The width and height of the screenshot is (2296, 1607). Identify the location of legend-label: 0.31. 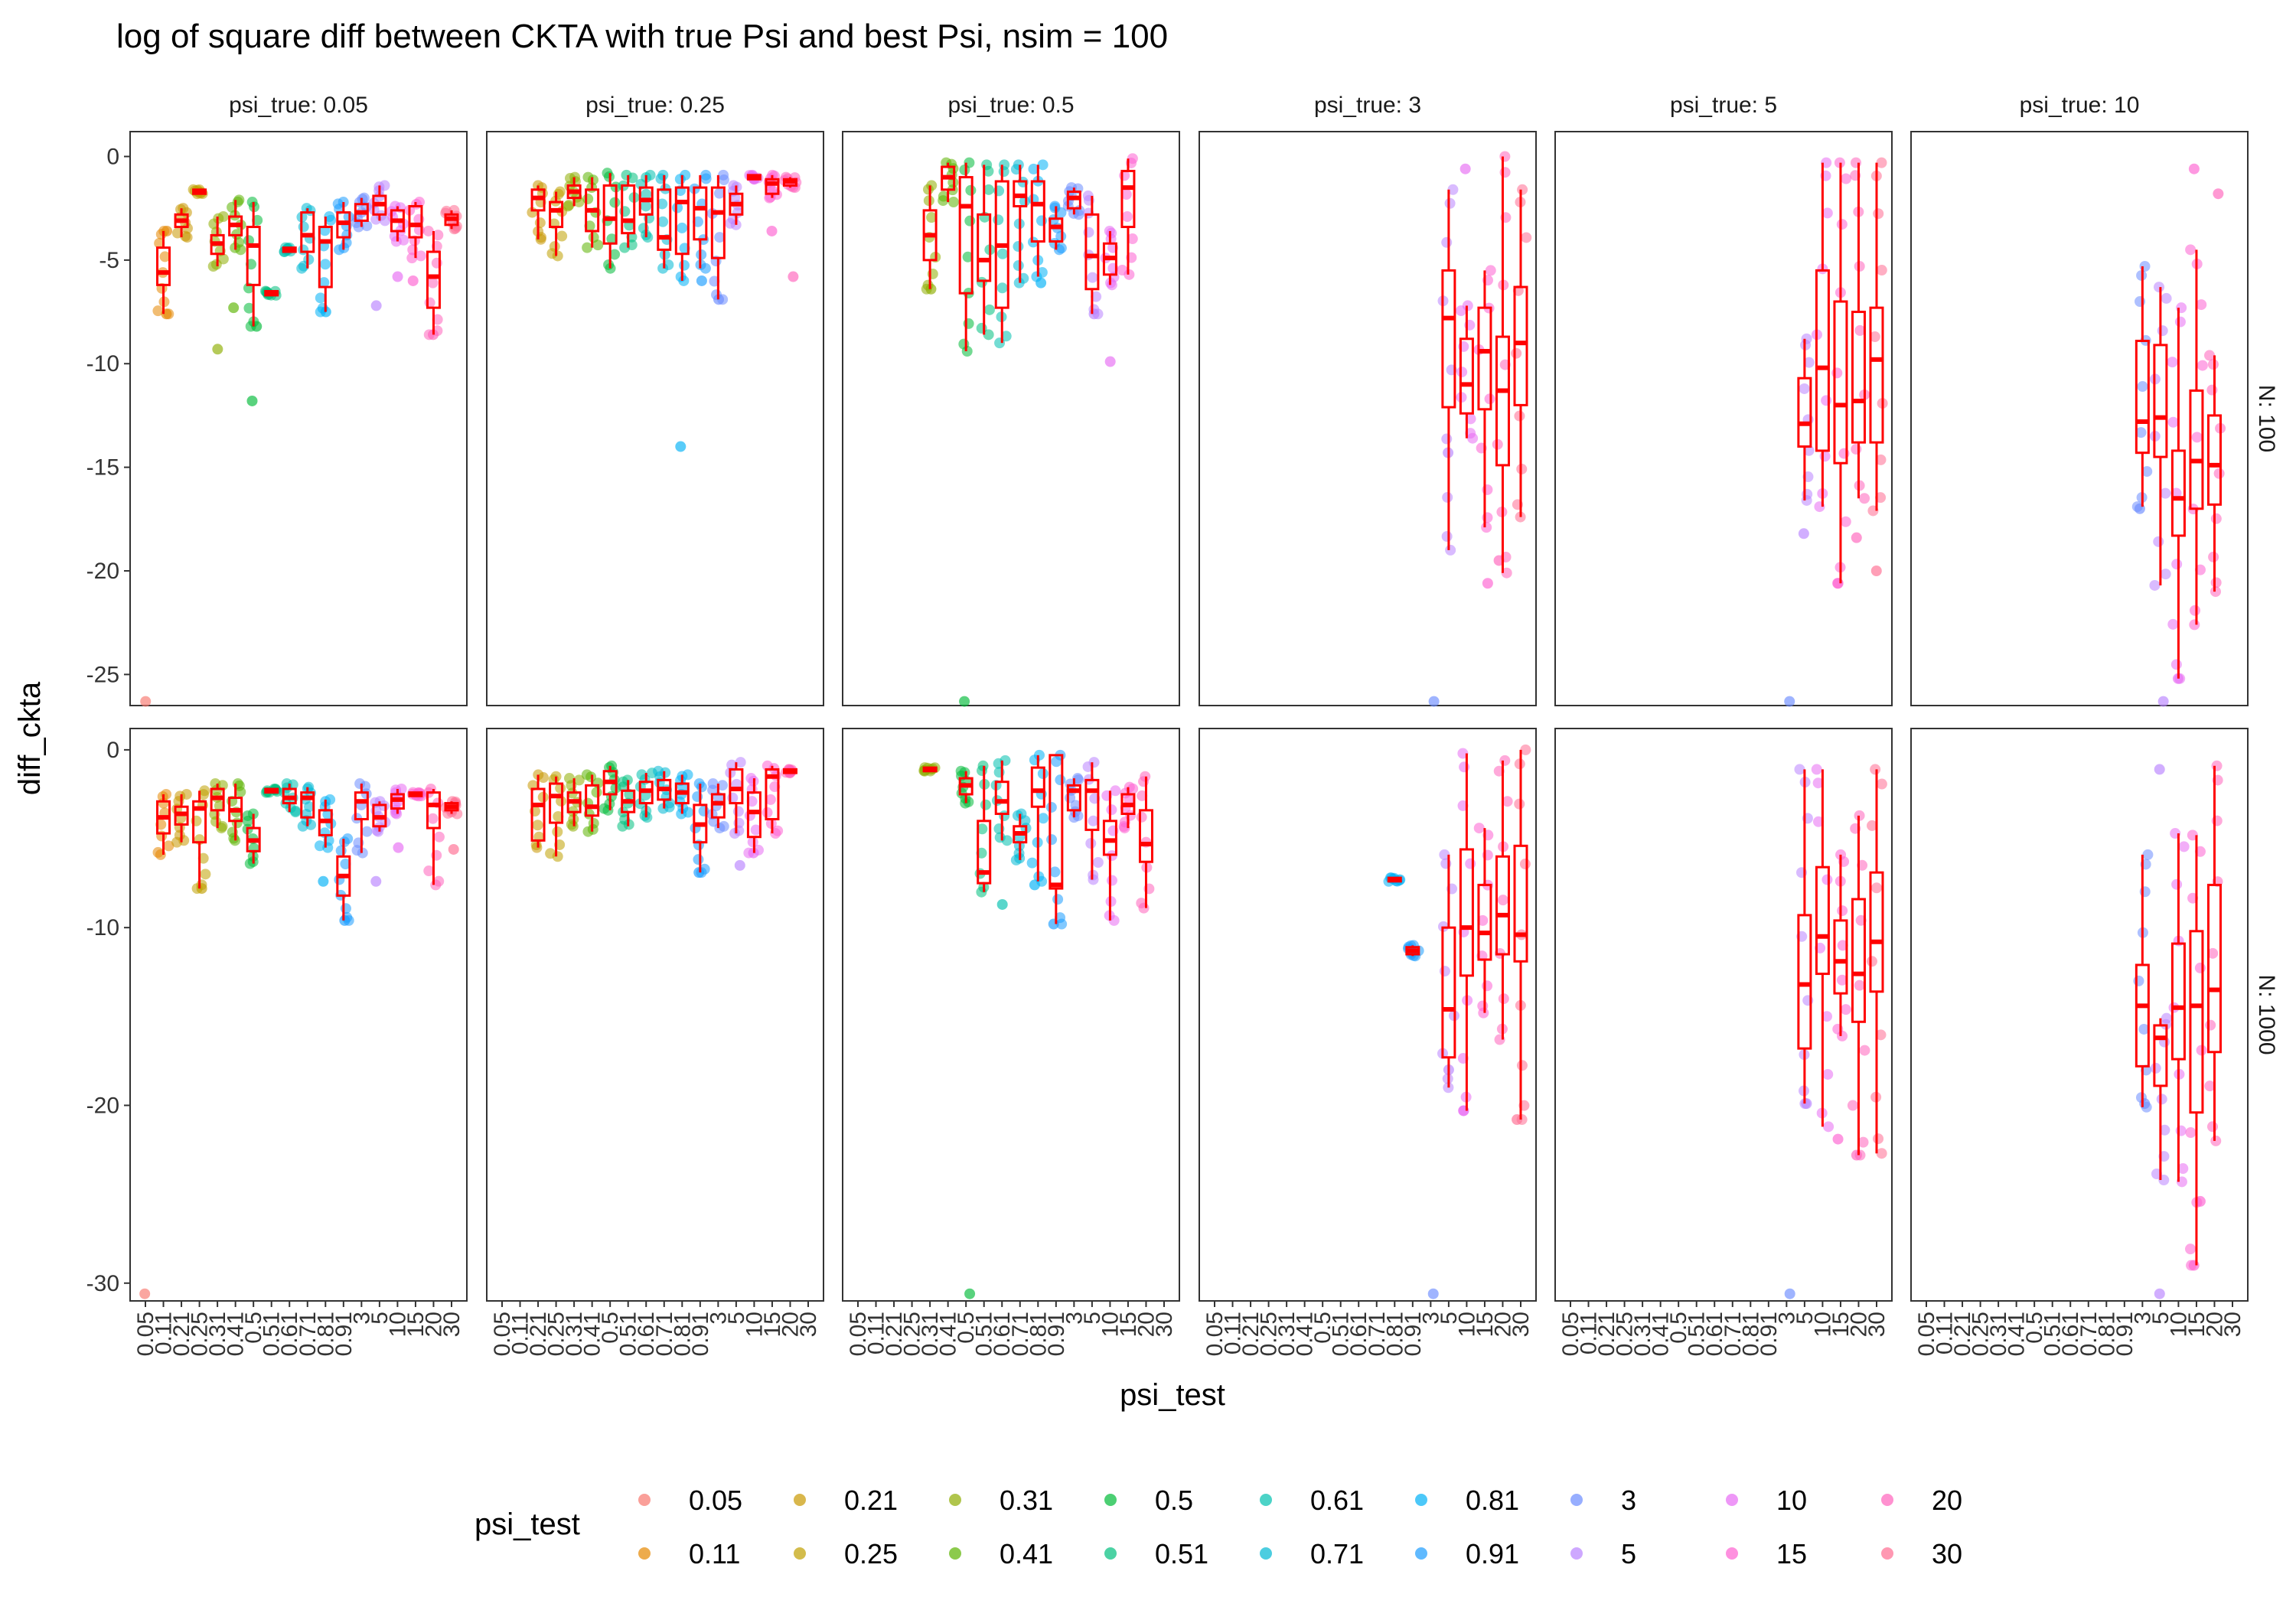
(1026, 1500).